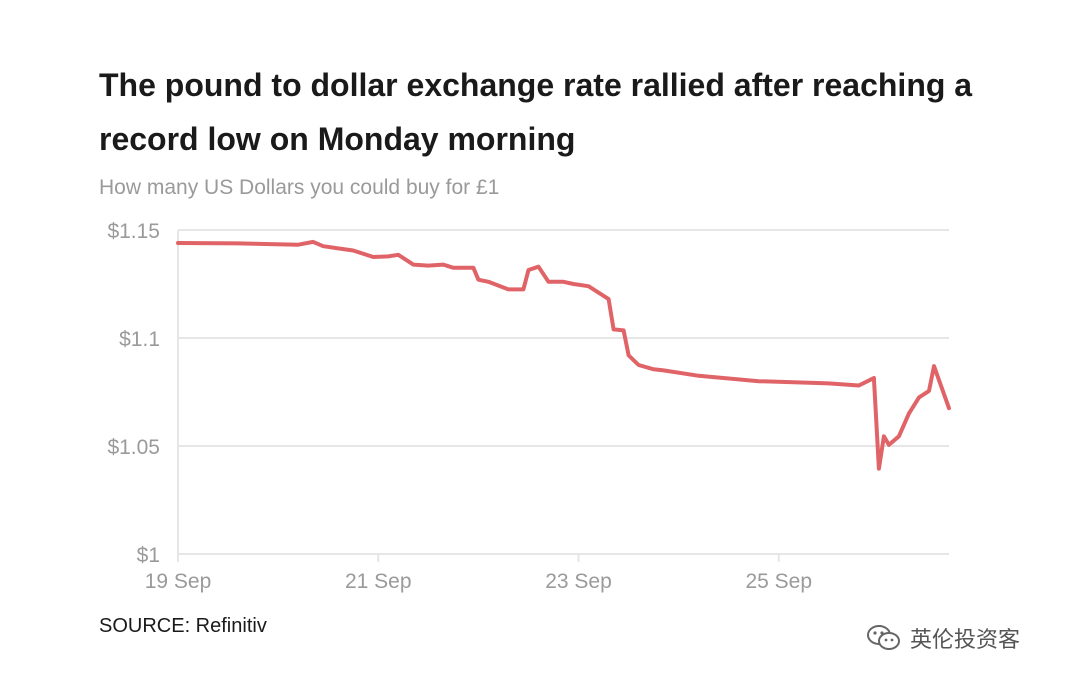 Image resolution: width=1076 pixels, height=688 pixels. What do you see at coordinates (183, 626) in the screenshot?
I see `source-note: SOURCE: Refinitiv` at bounding box center [183, 626].